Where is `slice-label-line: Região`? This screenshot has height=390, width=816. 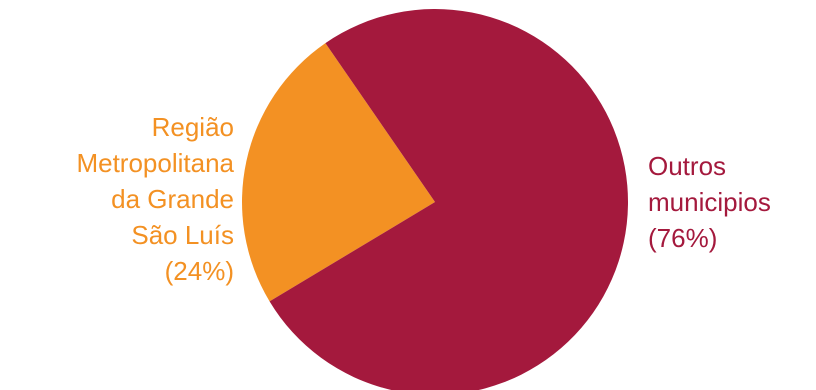 slice-label-line: Região is located at coordinates (193, 127).